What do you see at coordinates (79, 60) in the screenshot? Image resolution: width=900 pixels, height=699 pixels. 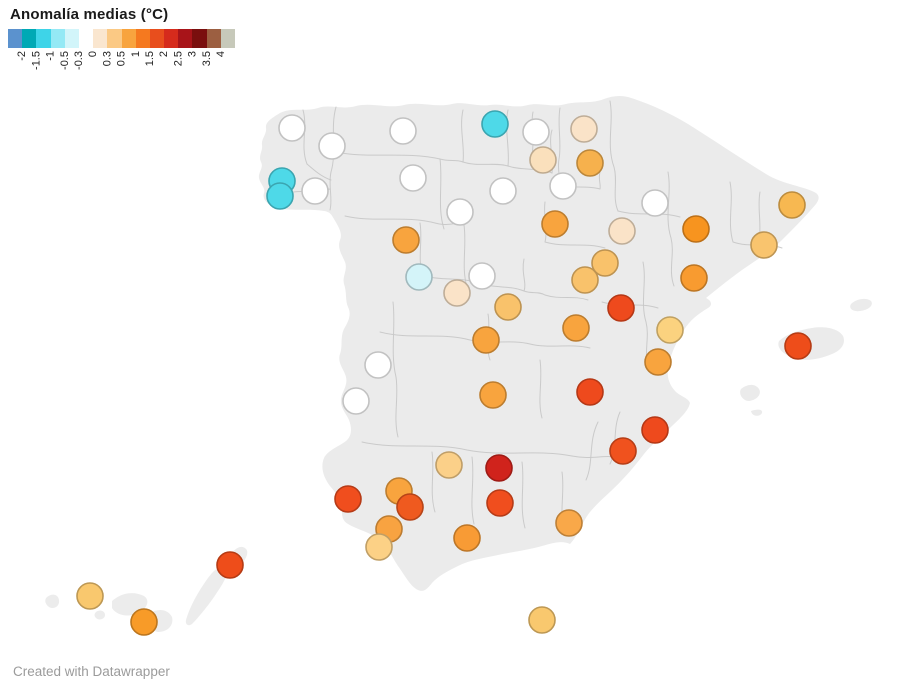 I see `legend-tick-label: -0.3` at bounding box center [79, 60].